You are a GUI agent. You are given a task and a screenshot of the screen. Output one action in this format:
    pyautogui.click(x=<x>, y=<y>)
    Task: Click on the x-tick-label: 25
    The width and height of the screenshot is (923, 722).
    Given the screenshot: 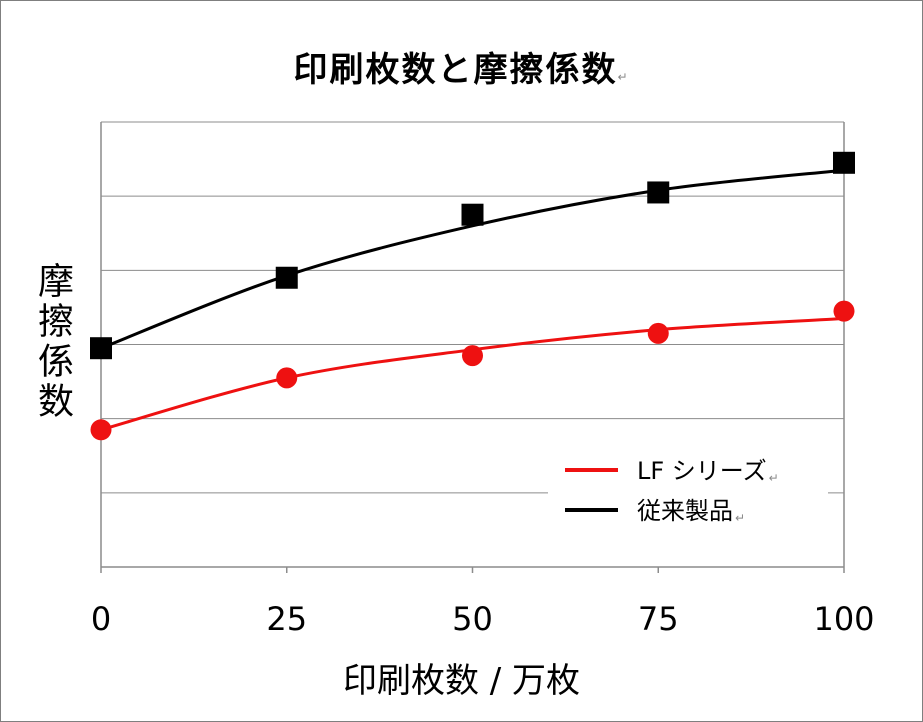 What is the action you would take?
    pyautogui.click(x=286, y=619)
    